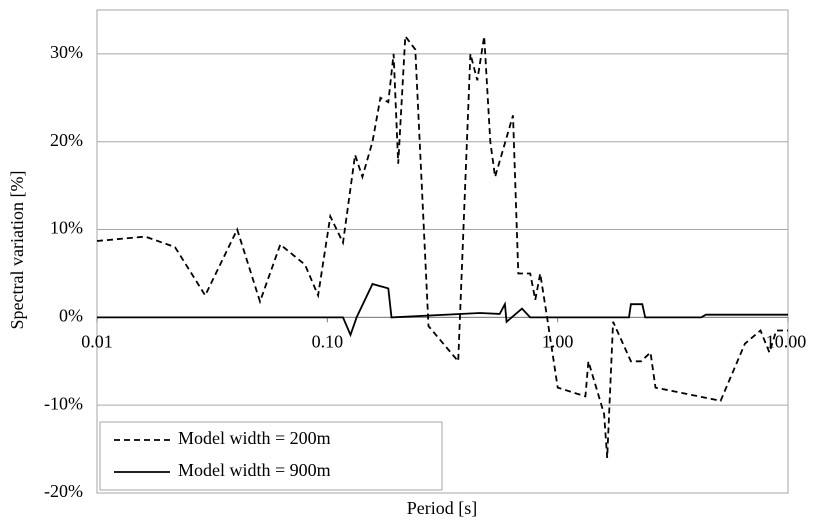 The width and height of the screenshot is (815, 525). What do you see at coordinates (97, 341) in the screenshot?
I see `x-tick-label: 0.01` at bounding box center [97, 341].